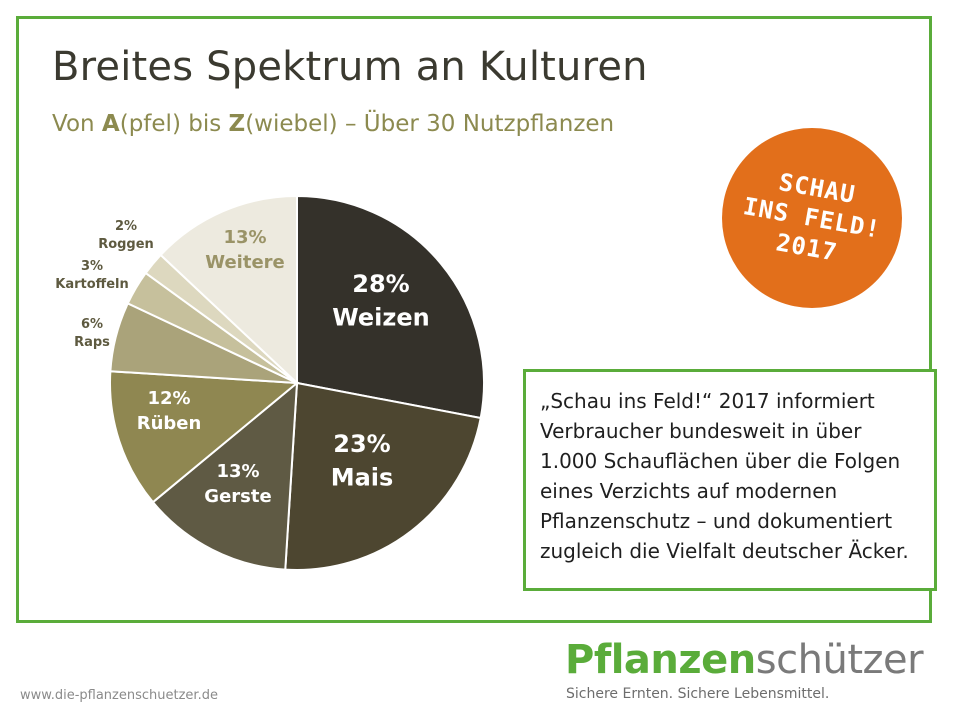  Describe the element at coordinates (126, 244) in the screenshot. I see `slice-category-label-roggen: Roggen` at that location.